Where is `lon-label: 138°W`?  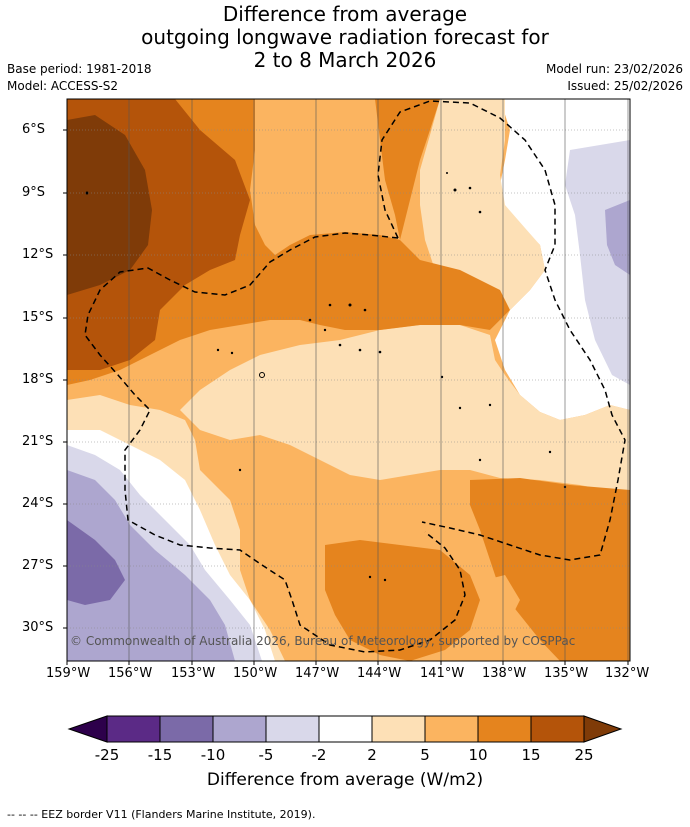
lon-label: 138°W is located at coordinates (504, 673).